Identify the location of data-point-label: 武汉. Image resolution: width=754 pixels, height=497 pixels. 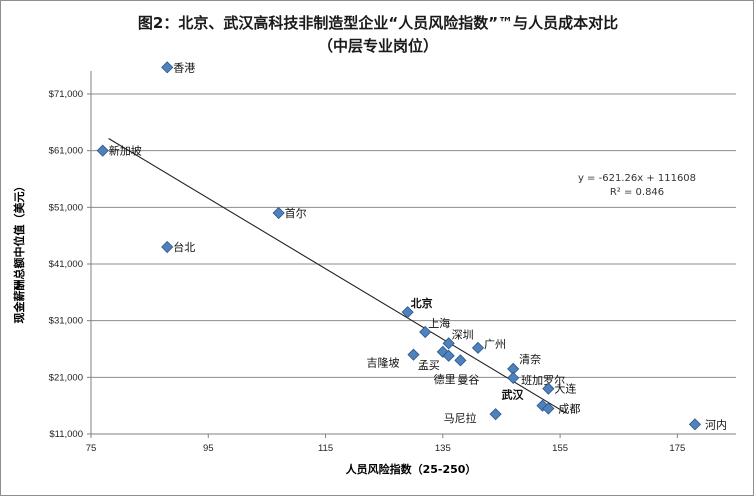
(513, 395).